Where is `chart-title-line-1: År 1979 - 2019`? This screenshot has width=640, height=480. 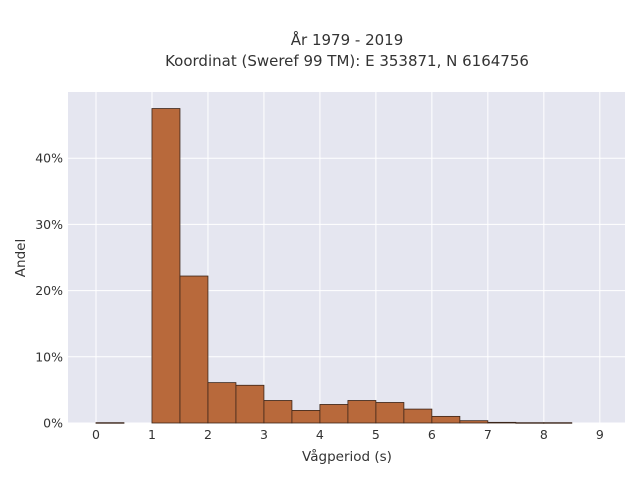
chart-title-line-1: År 1979 - 2019 is located at coordinates (347, 39).